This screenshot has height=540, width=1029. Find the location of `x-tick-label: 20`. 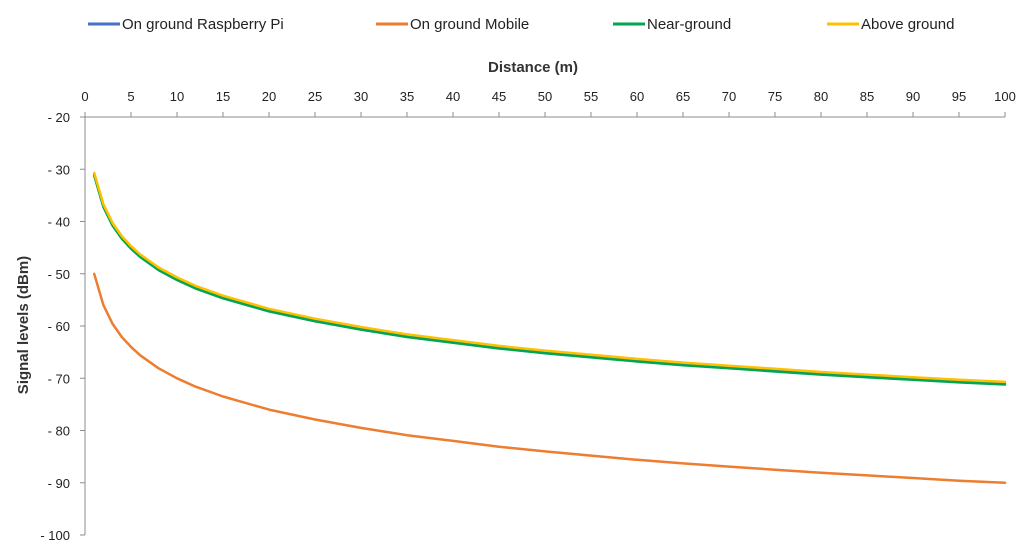

x-tick-label: 20 is located at coordinates (269, 96).